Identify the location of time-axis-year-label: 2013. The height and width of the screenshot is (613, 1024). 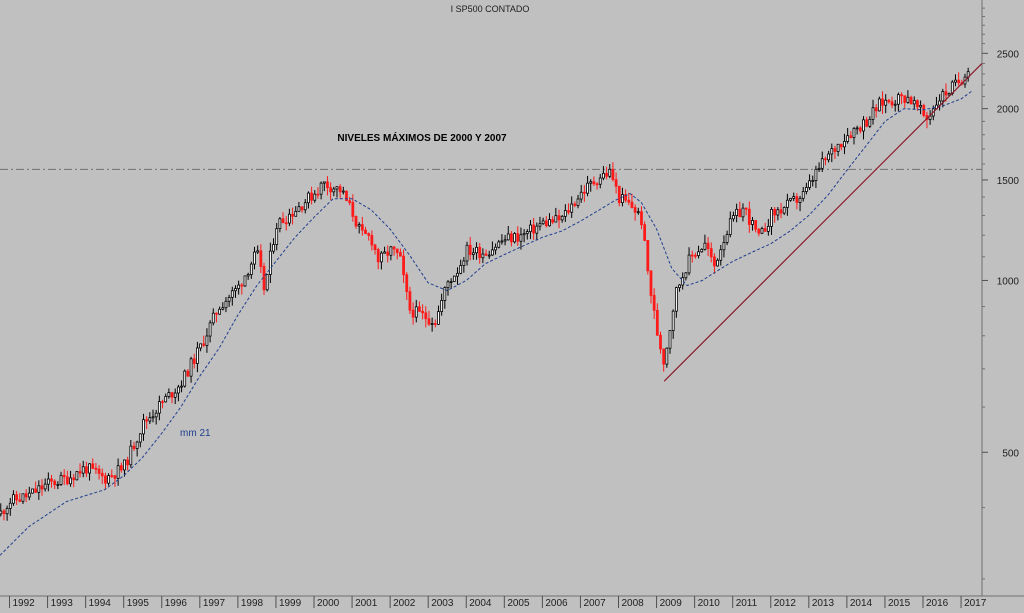
(823, 603).